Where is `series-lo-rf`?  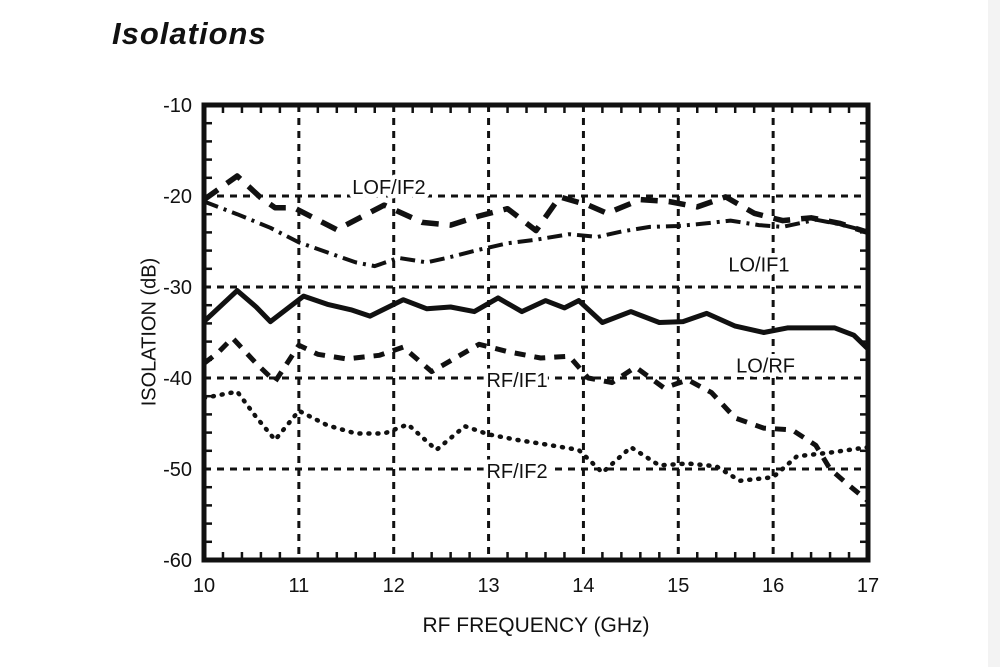
series-lo-rf is located at coordinates (536, 319).